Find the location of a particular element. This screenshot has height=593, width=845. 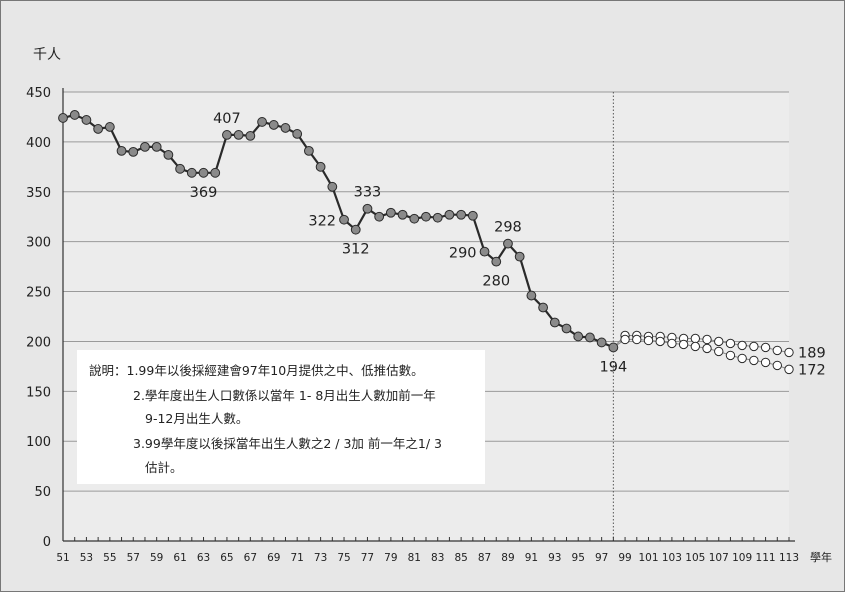

y-tick-label: 300 is located at coordinates (38, 243).